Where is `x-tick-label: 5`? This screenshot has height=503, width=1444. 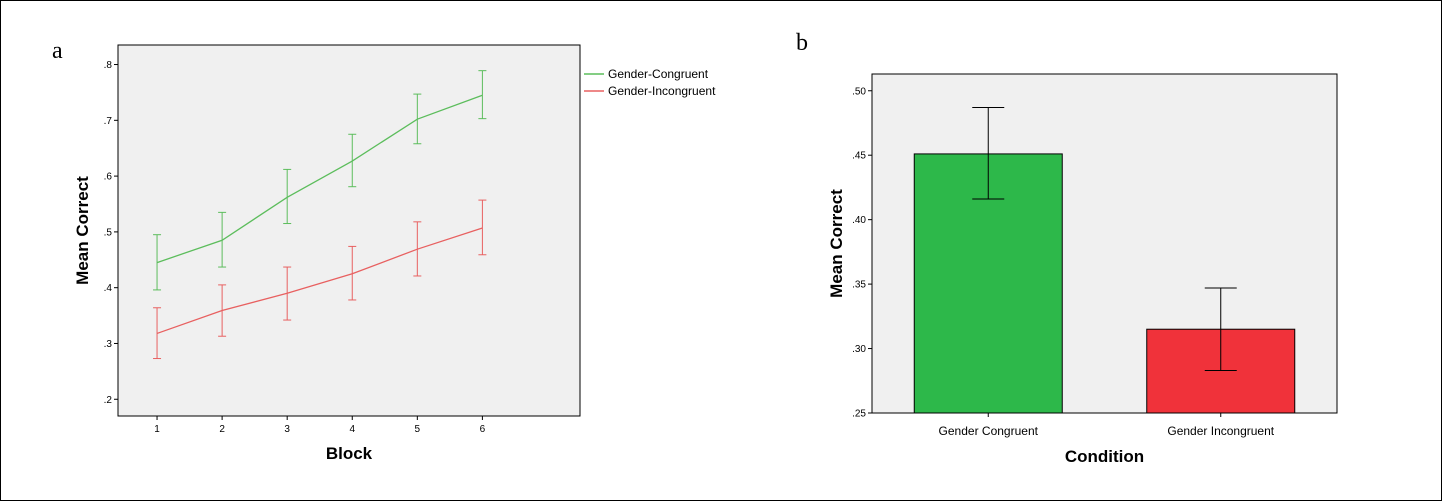 x-tick-label: 5 is located at coordinates (418, 429).